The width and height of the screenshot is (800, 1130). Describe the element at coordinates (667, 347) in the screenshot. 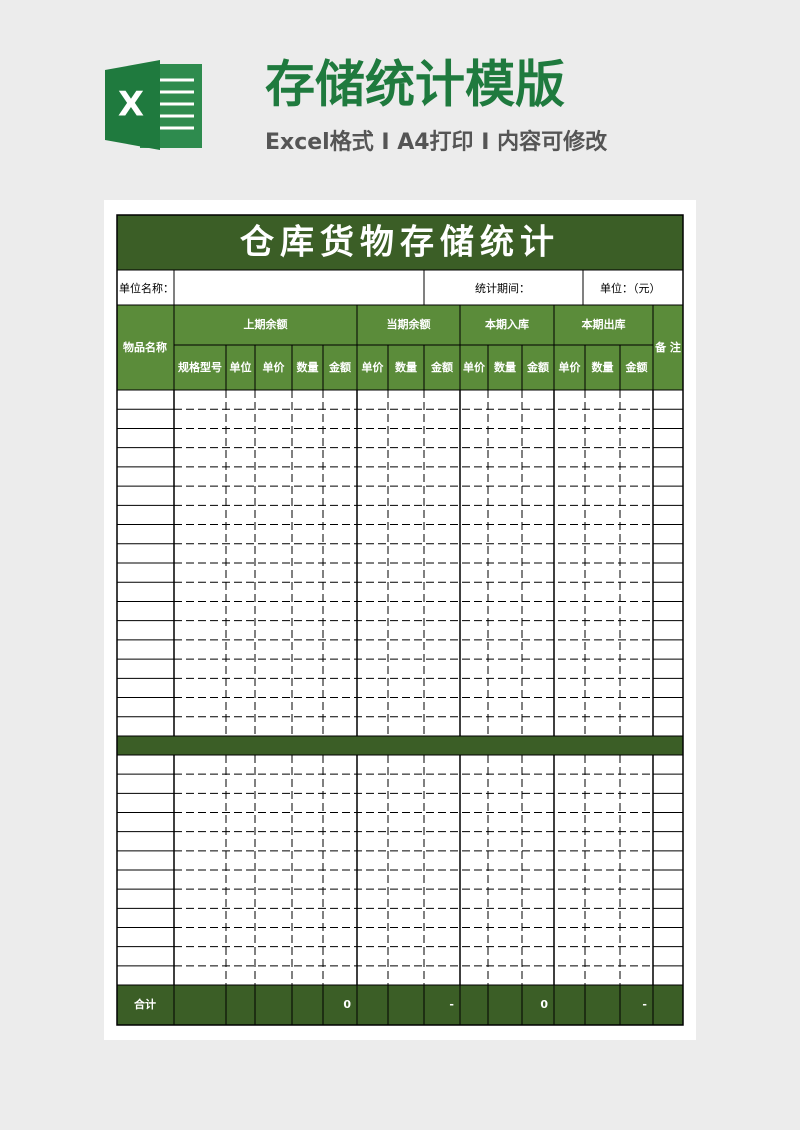

I see `remark-column: 备 注` at that location.